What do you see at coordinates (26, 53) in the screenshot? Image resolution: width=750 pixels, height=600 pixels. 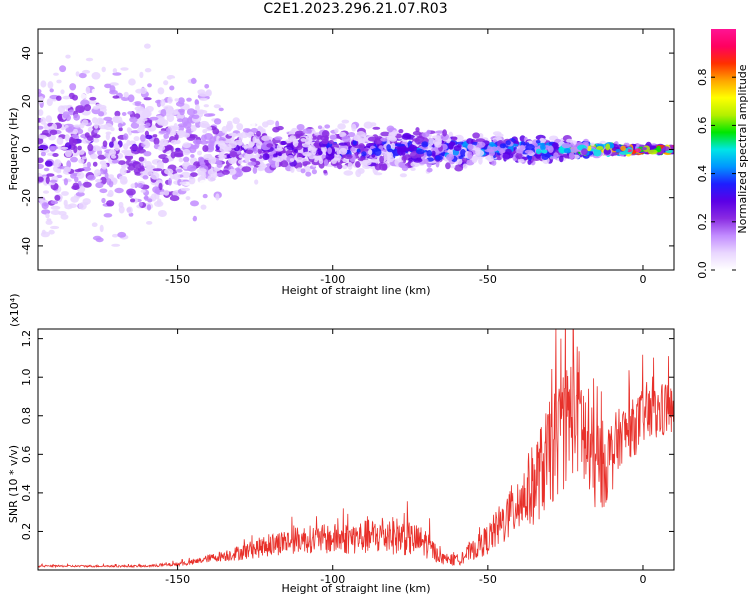 I see `y-tick-label: 40` at bounding box center [26, 53].